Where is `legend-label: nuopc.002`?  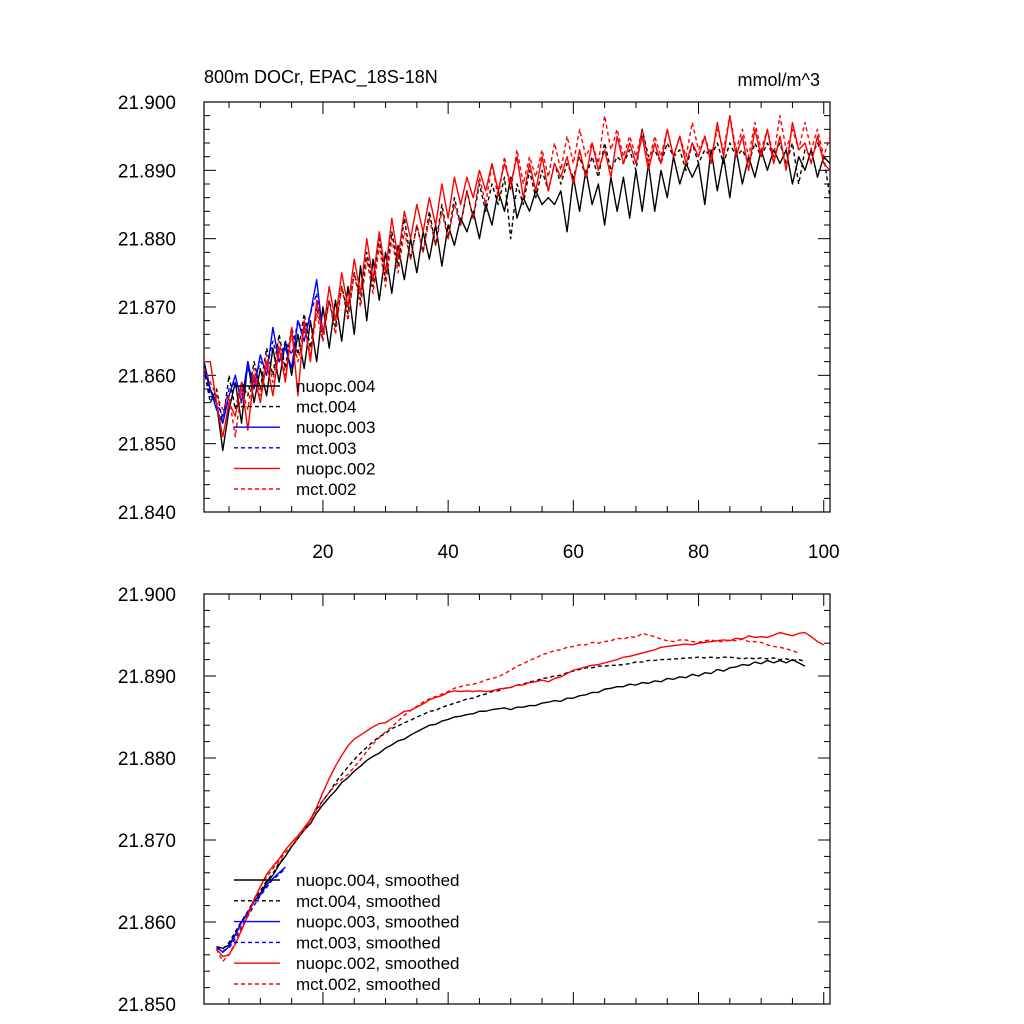
legend-label: nuopc.002 is located at coordinates (335, 468).